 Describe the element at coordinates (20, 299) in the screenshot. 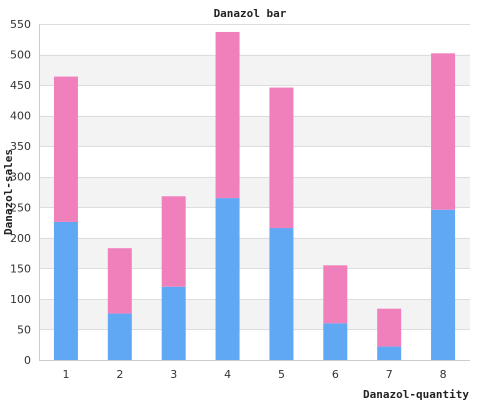

I see `y-tick-label: 100` at that location.